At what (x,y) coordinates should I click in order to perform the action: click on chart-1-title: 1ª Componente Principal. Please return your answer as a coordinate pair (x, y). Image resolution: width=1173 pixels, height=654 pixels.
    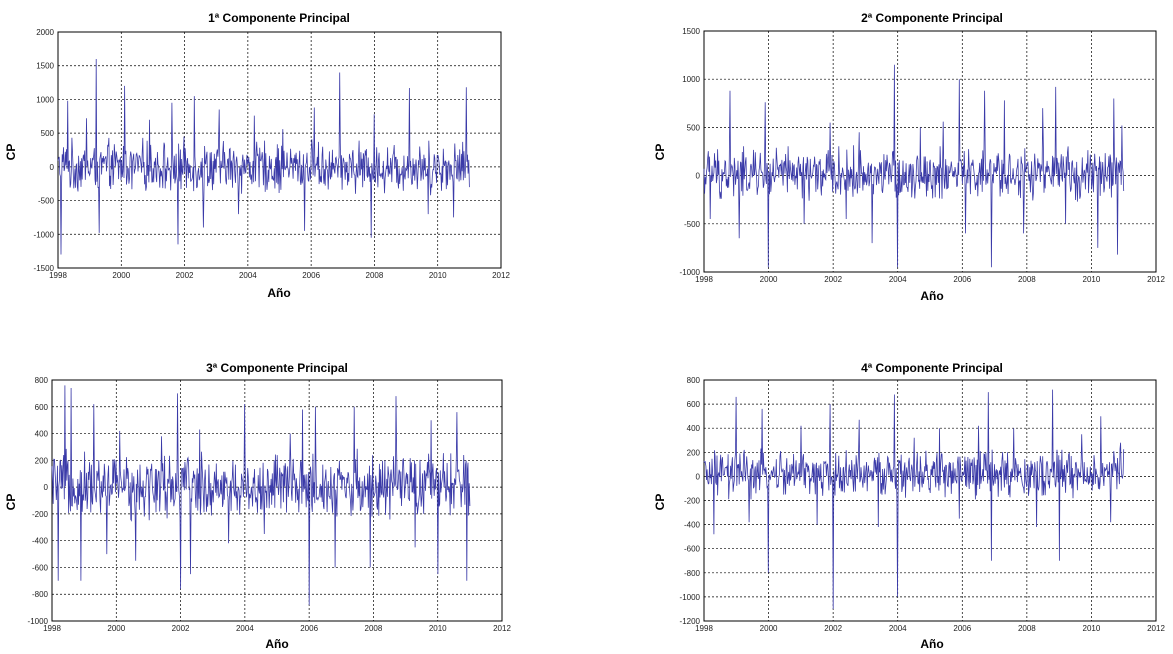
    Looking at the image, I should click on (279, 18).